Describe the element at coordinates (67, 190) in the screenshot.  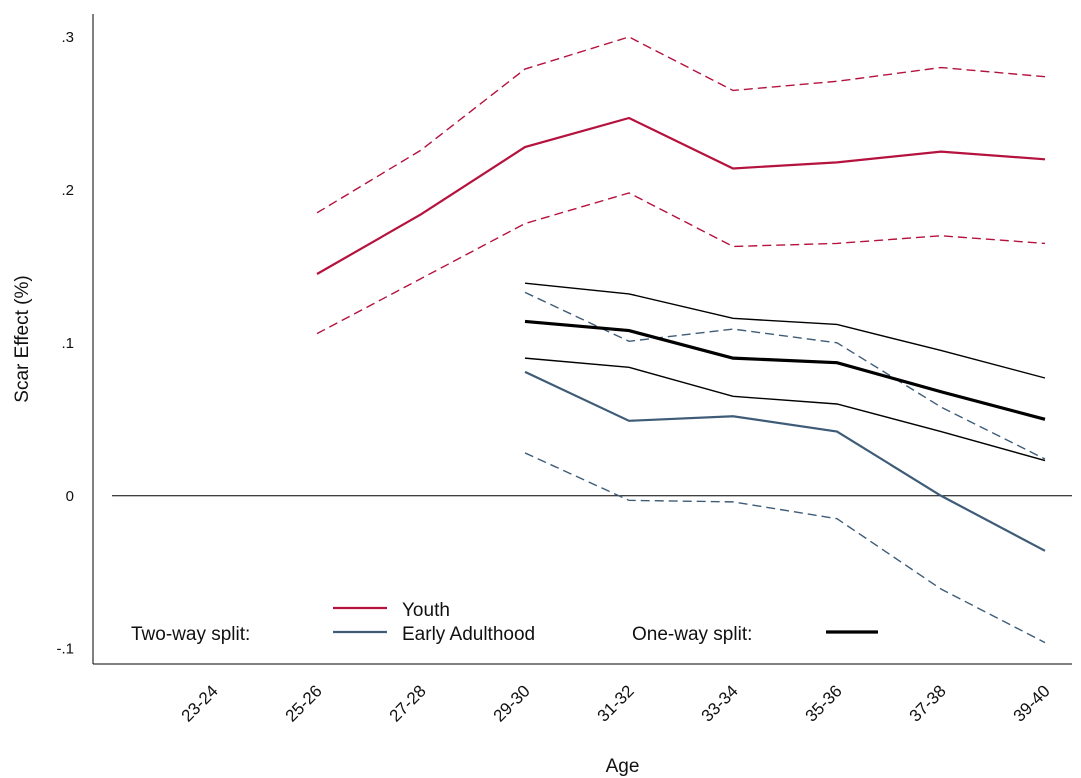
I see `y-tick-label: .2` at that location.